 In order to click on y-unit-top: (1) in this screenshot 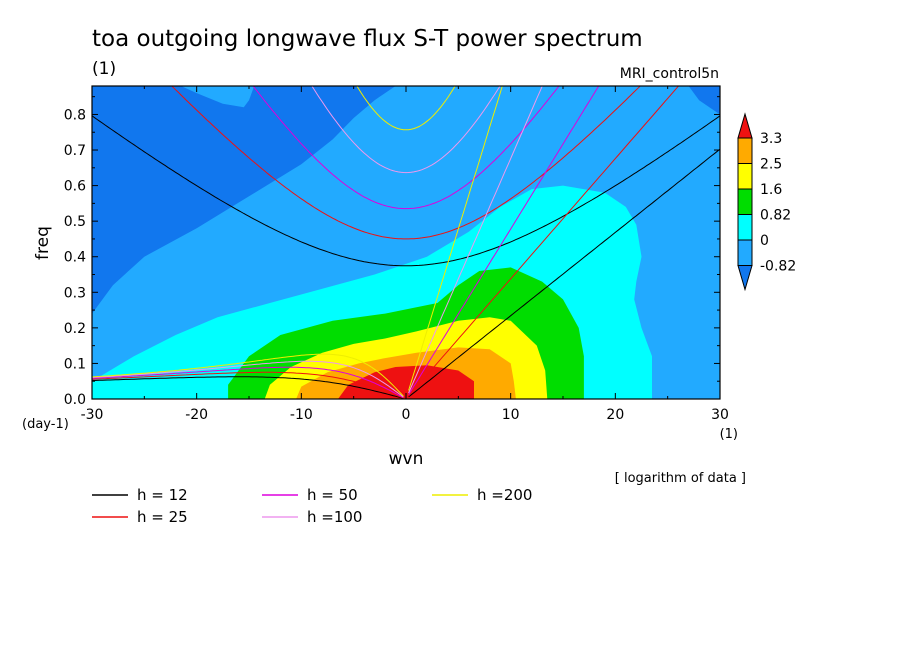, I will do `click(104, 69)`.